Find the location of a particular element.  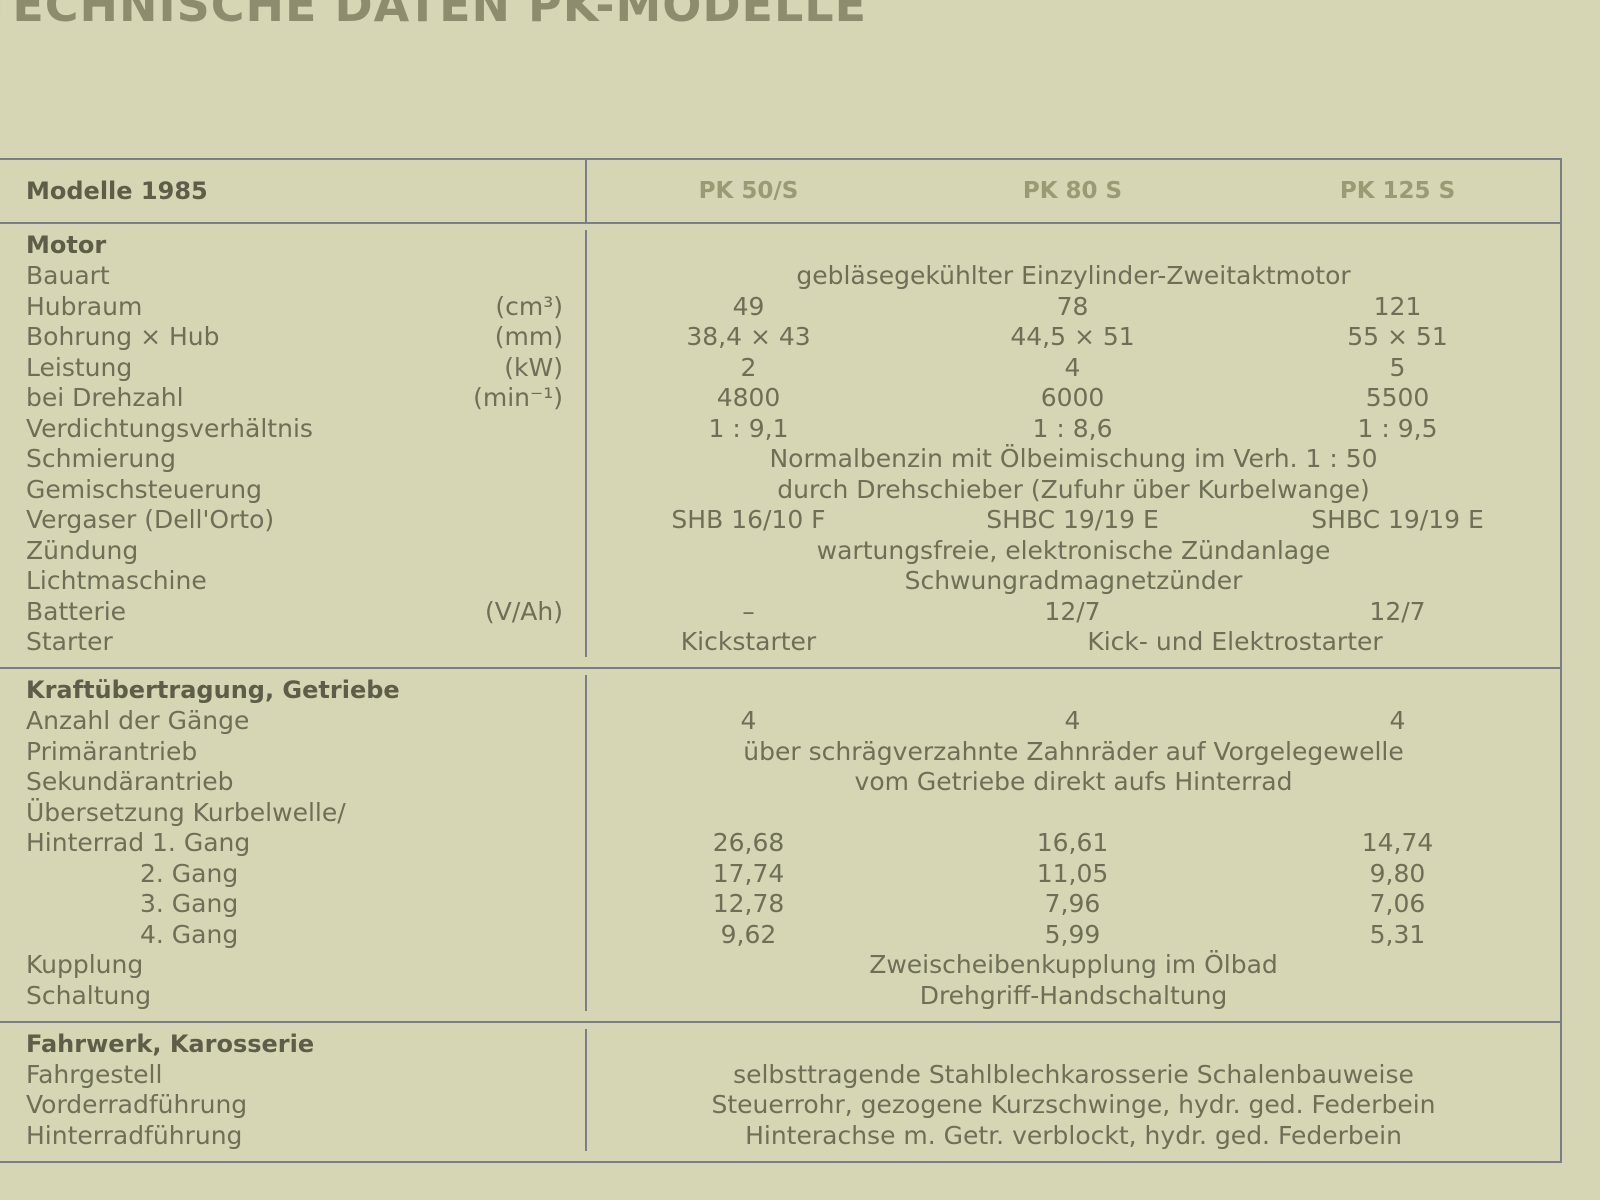

spec-row: Leistung (kW) 2 4 5 is located at coordinates (780, 367).